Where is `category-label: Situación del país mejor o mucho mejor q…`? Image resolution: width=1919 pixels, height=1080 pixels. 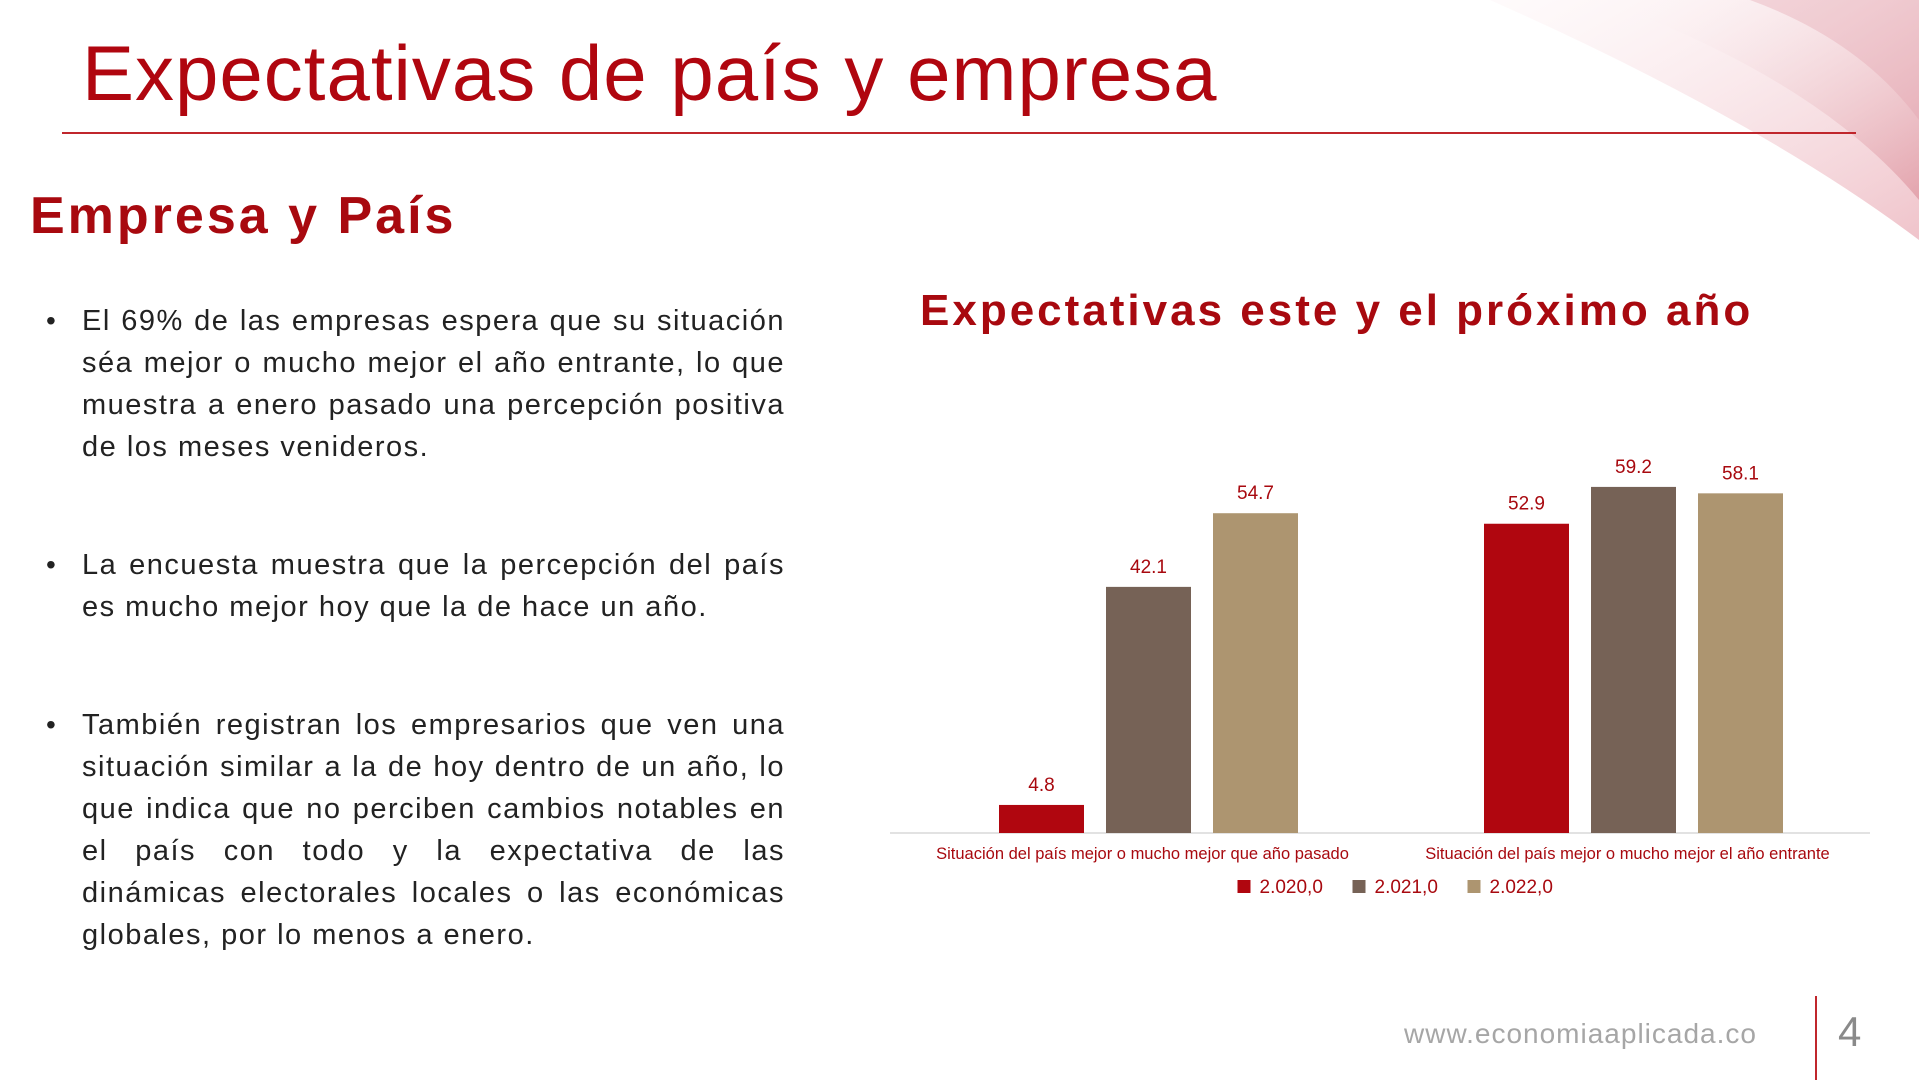
category-label: Situación del país mejor o mucho mejor q… is located at coordinates (1142, 854).